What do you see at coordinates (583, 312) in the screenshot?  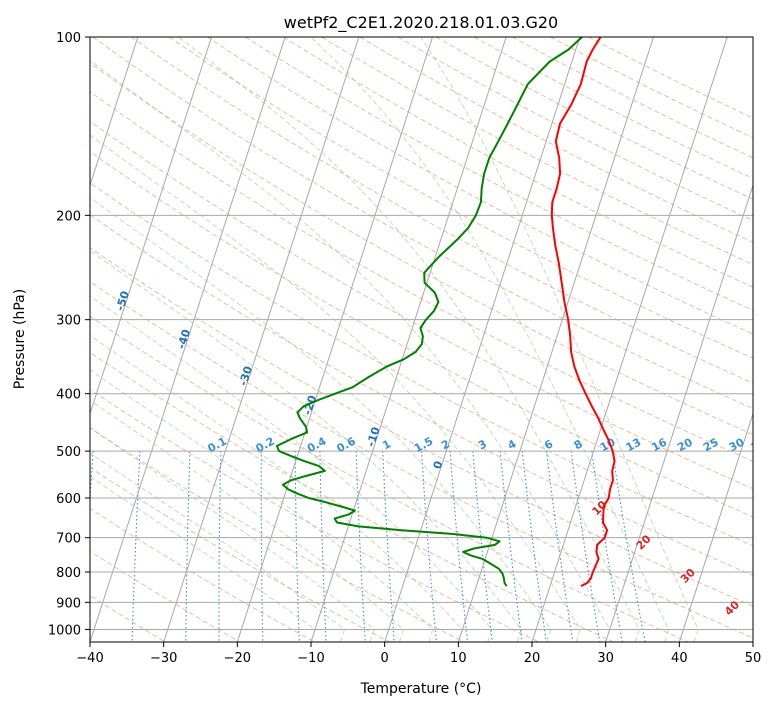 I see `temperature-profile` at bounding box center [583, 312].